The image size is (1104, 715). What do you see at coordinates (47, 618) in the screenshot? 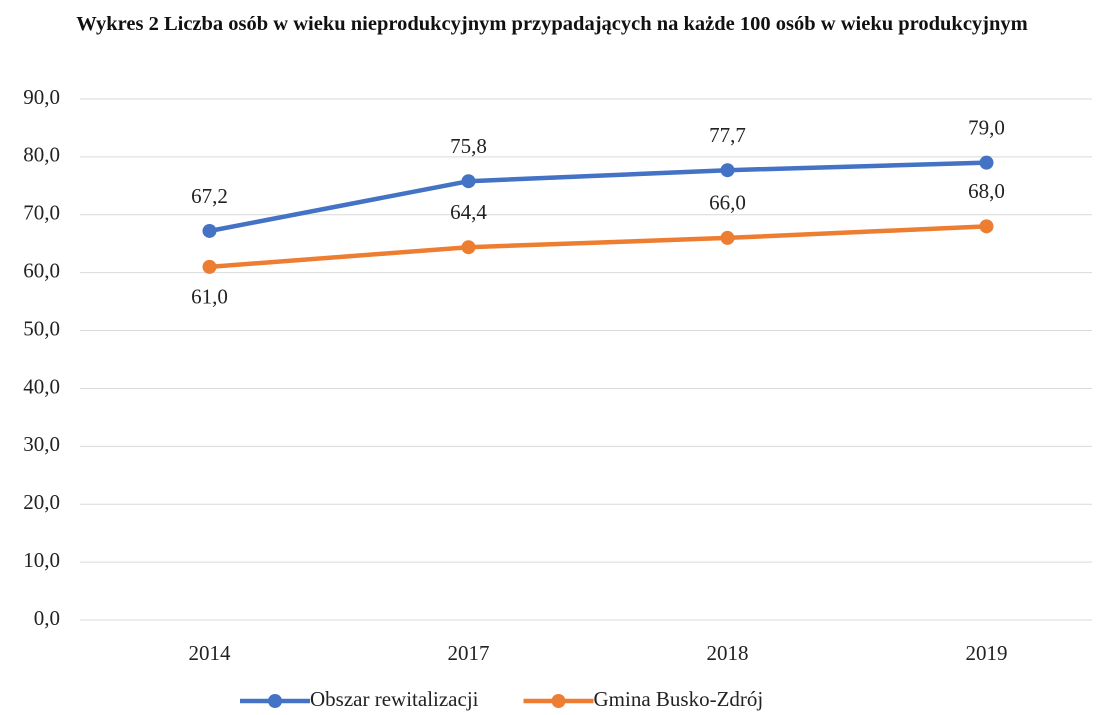
I see `y-tick-label: 0,0` at bounding box center [47, 618].